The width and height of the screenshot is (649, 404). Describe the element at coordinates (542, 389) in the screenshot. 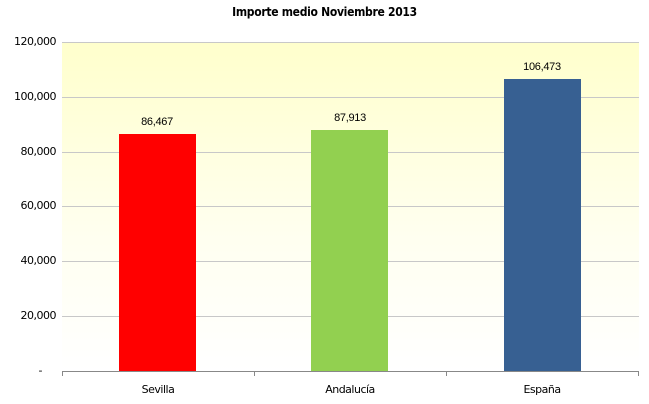

I see `x-label-espana: España` at that location.